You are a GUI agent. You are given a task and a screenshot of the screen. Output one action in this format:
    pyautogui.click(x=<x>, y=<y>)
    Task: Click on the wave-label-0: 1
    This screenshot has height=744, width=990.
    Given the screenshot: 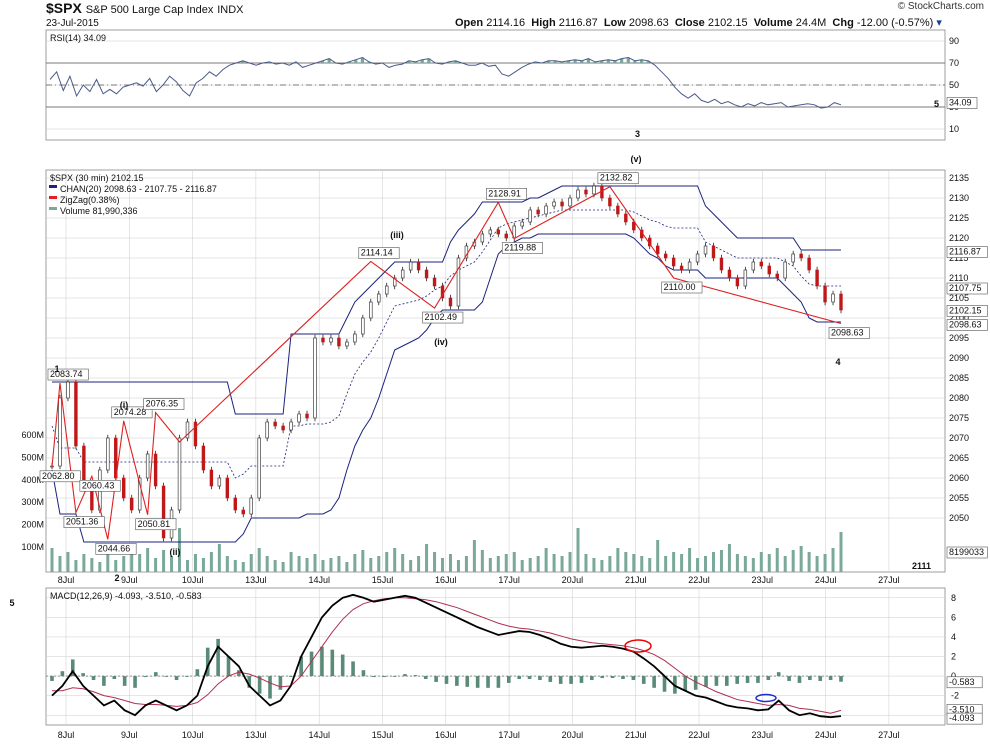 What is the action you would take?
    pyautogui.click(x=56, y=369)
    